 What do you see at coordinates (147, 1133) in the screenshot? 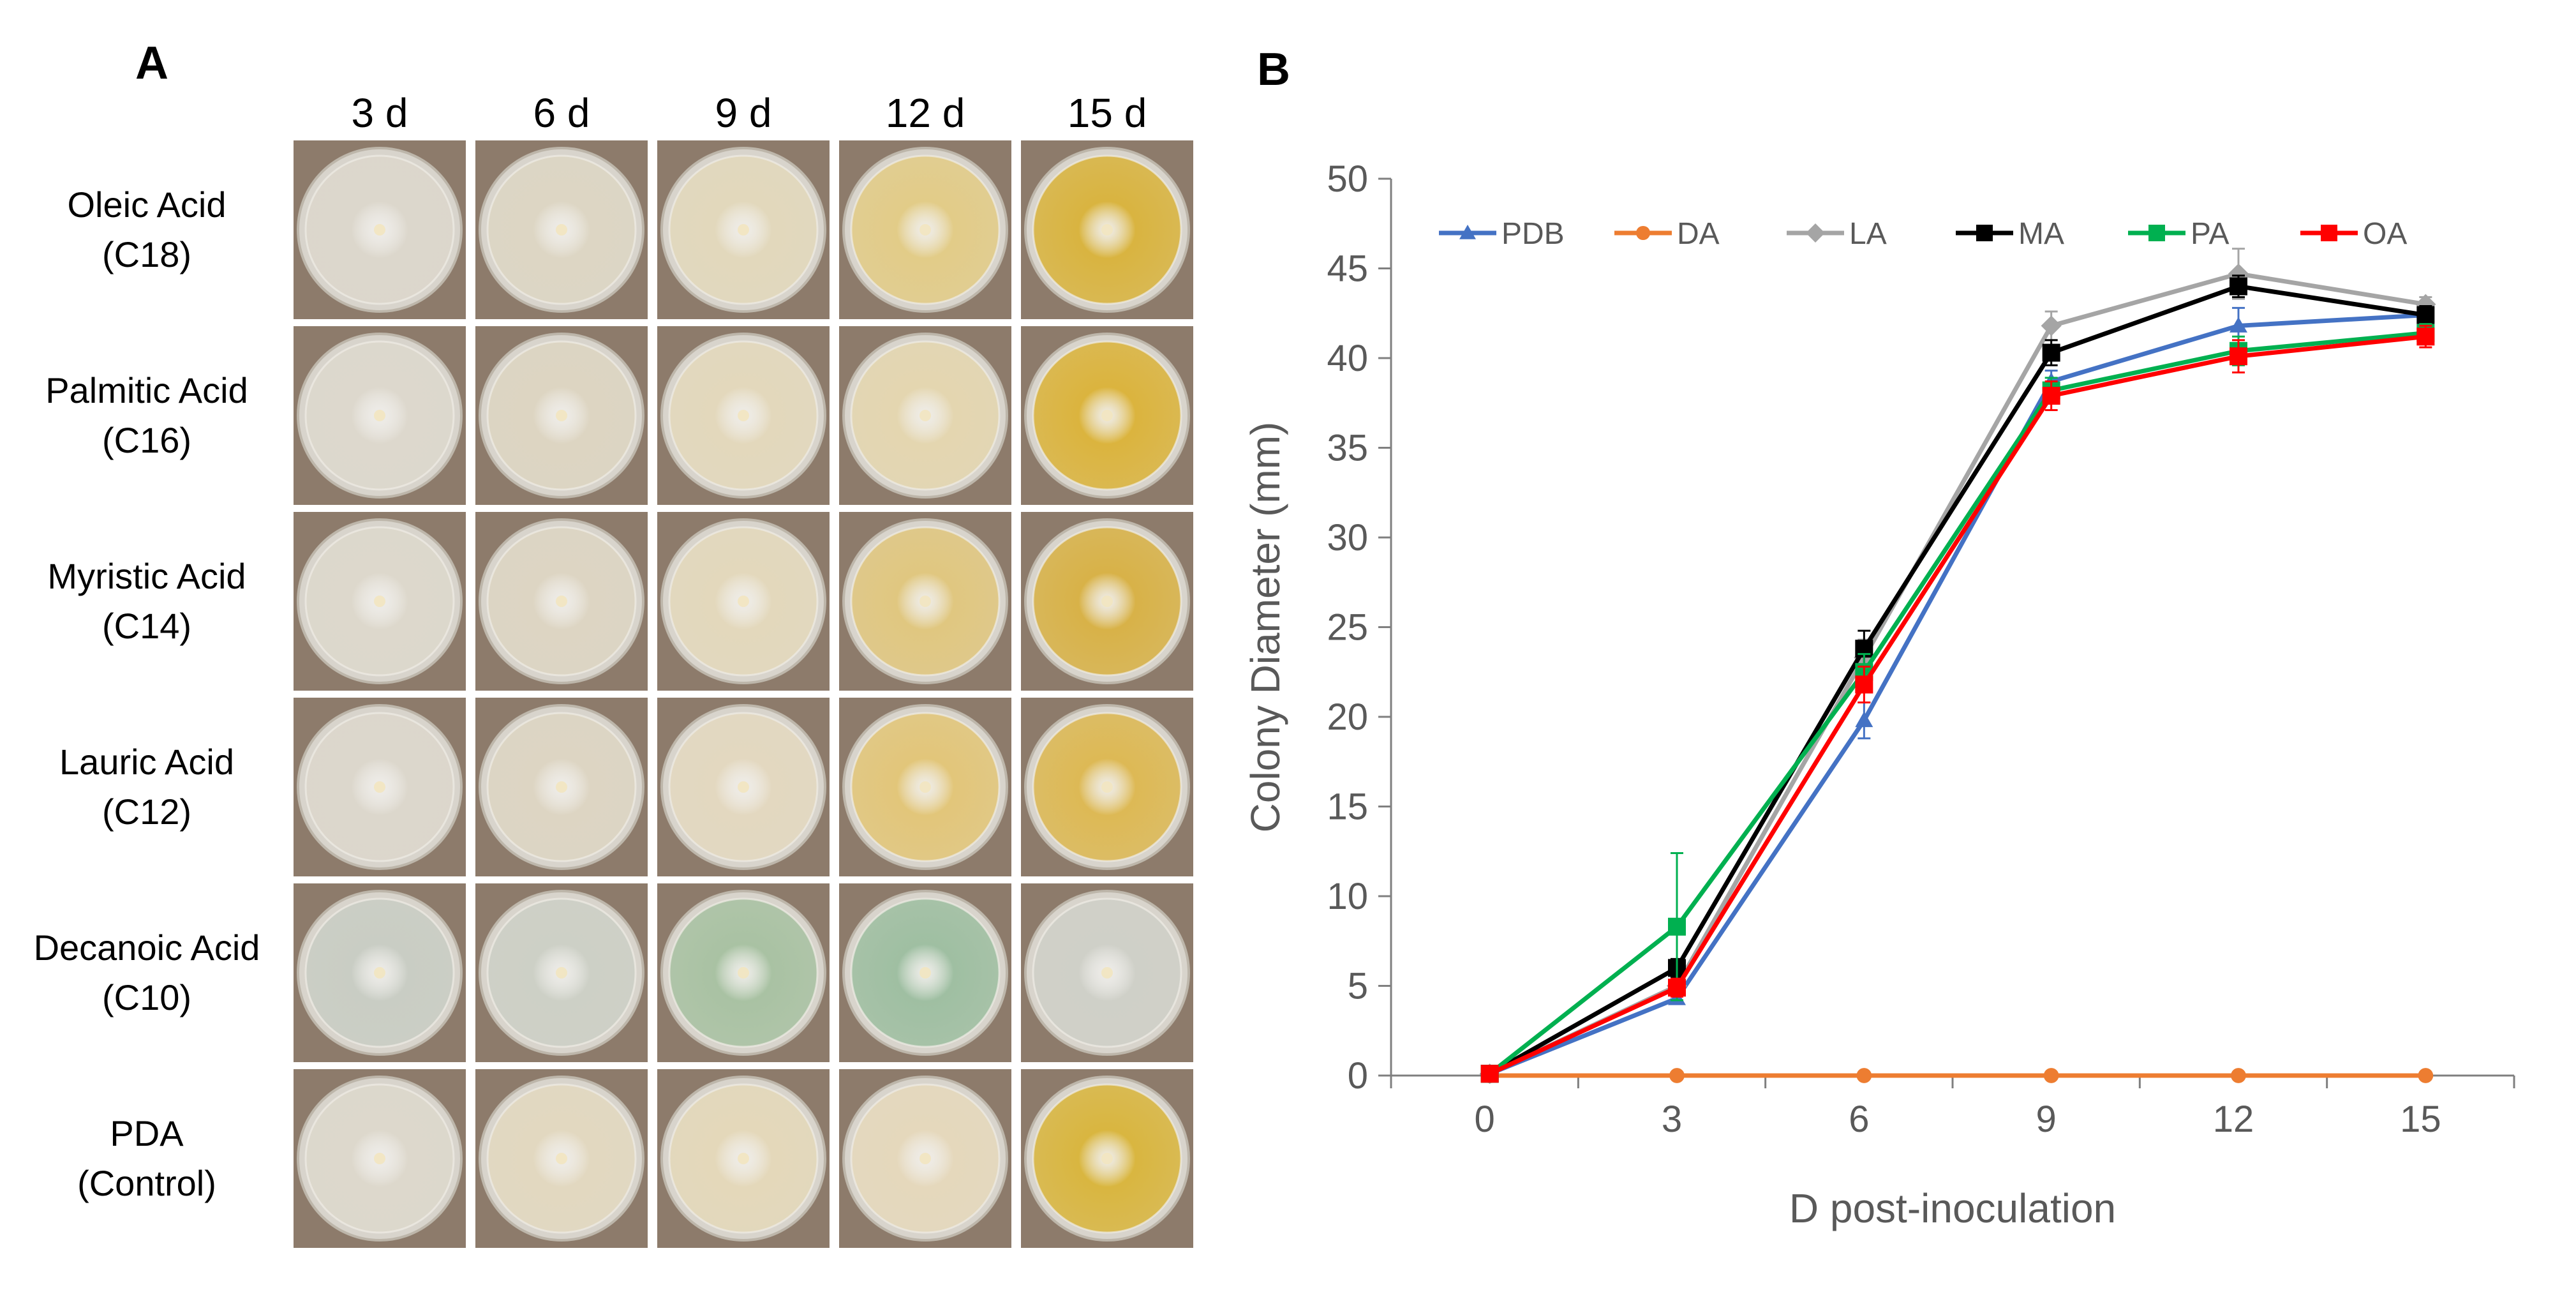
I see `row-label-name: PDA` at bounding box center [147, 1133].